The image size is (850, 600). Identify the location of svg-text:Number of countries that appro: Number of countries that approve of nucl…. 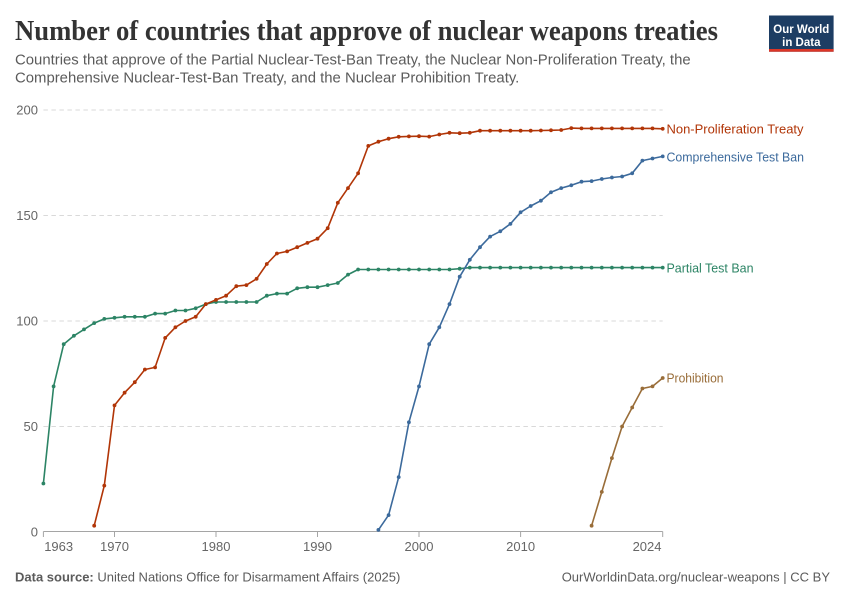
(366, 31).